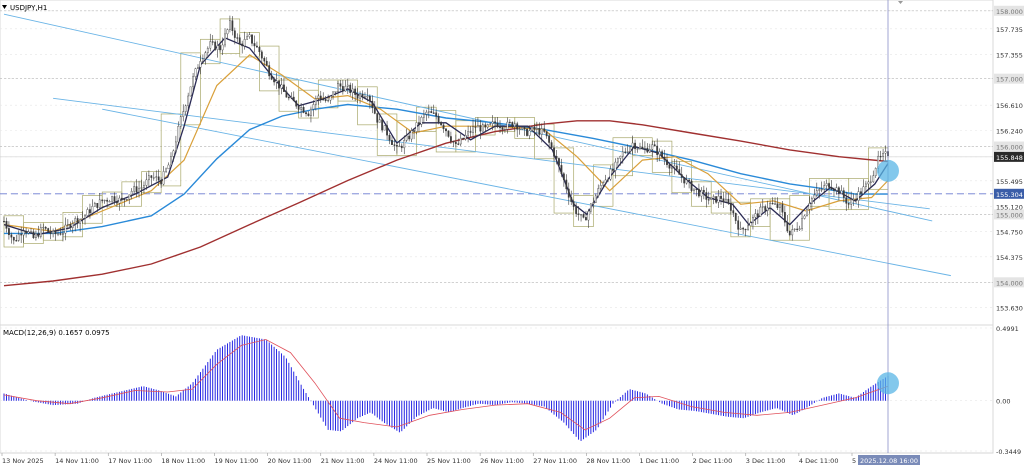 The height and width of the screenshot is (465, 1024). Describe the element at coordinates (889, 460) in the screenshot. I see `current-time-badge` at that location.